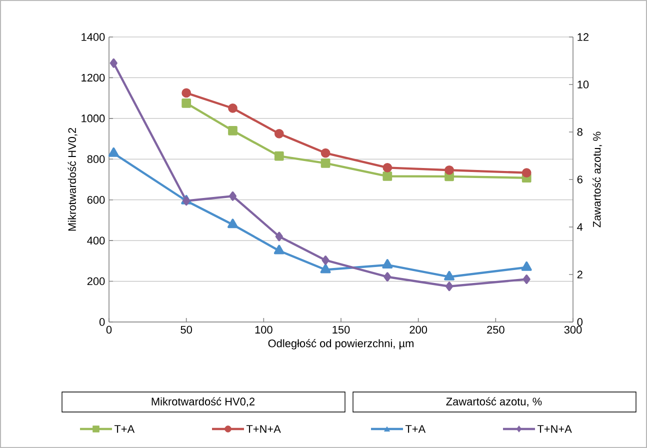  I want to click on y2-tick-label: 2, so click(579, 274).